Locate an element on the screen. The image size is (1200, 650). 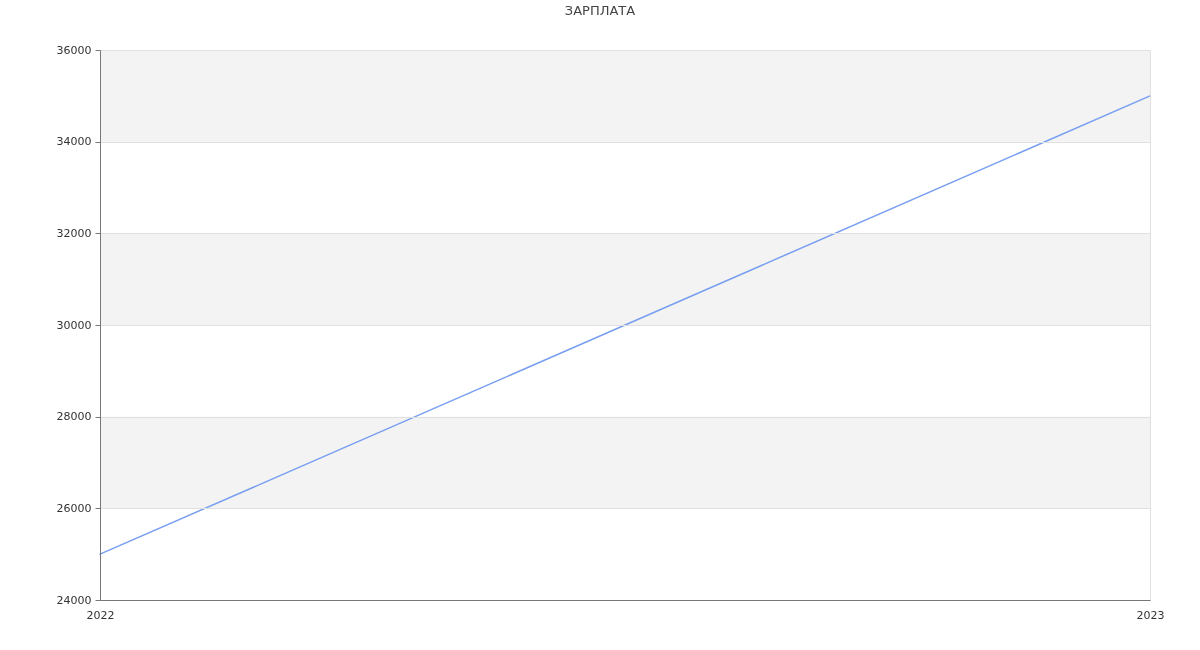
y-tick-label: 26000 is located at coordinates (74, 508).